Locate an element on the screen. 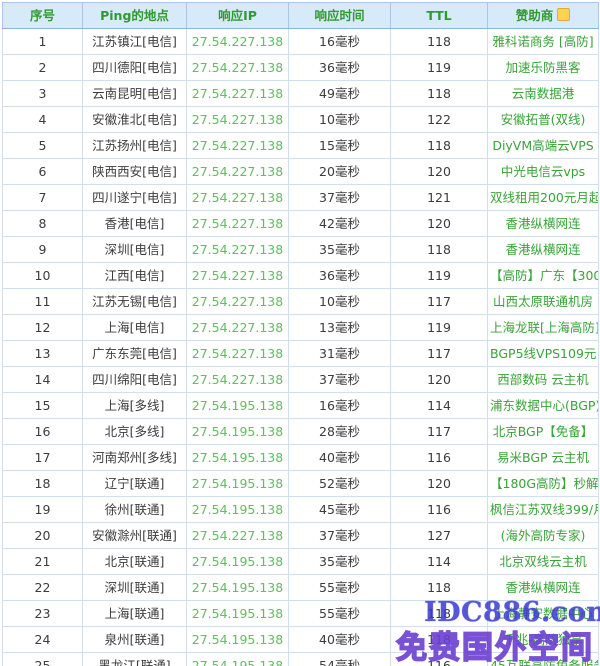 The width and height of the screenshot is (600, 666). ttl-value: 121 is located at coordinates (439, 197).